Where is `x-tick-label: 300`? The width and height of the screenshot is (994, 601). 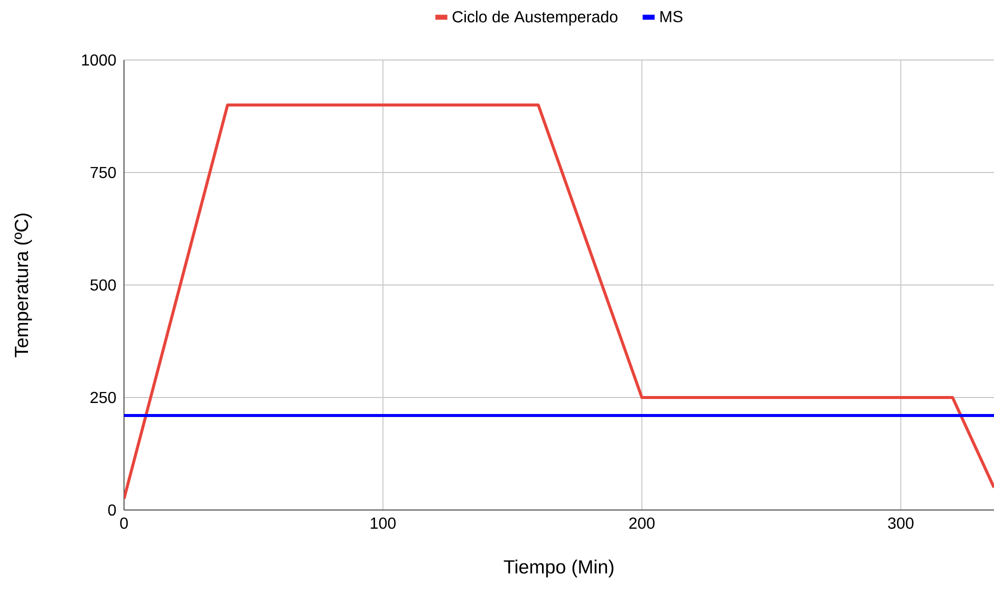 x-tick-label: 300 is located at coordinates (901, 523).